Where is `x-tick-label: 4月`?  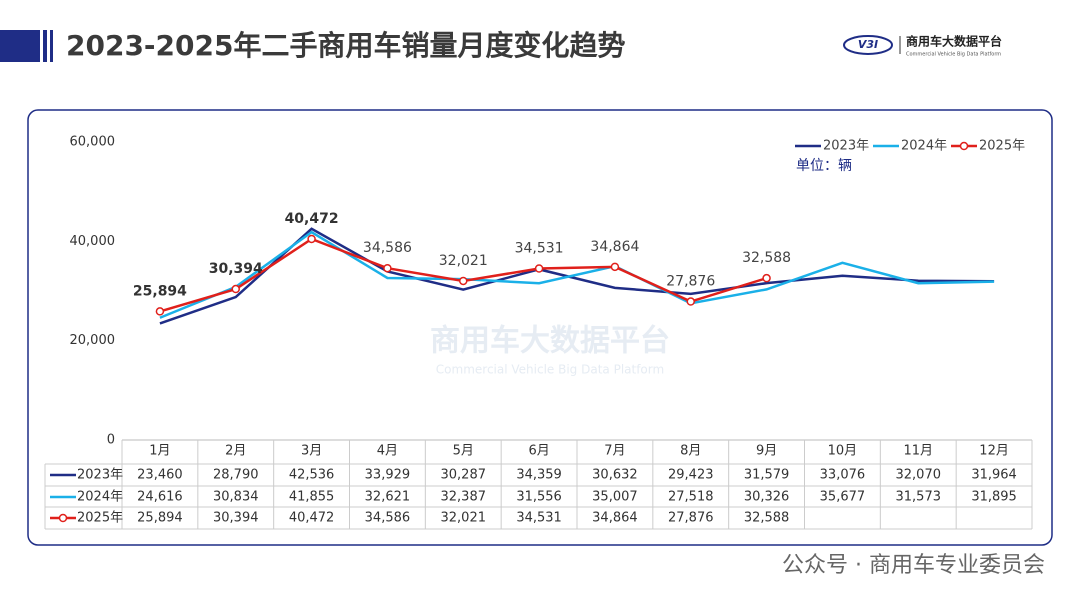
x-tick-label: 4月 is located at coordinates (387, 451).